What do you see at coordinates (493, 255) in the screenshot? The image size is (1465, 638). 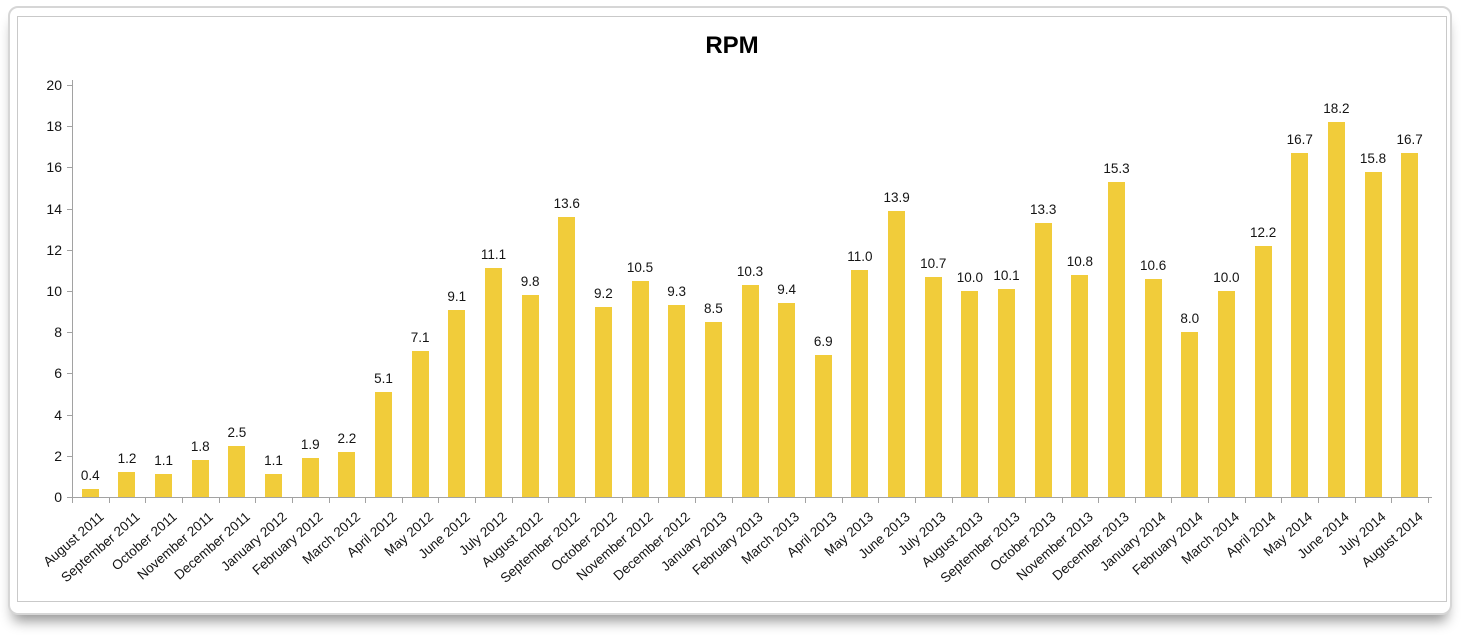 I see `bar-value-label: 11.1` at bounding box center [493, 255].